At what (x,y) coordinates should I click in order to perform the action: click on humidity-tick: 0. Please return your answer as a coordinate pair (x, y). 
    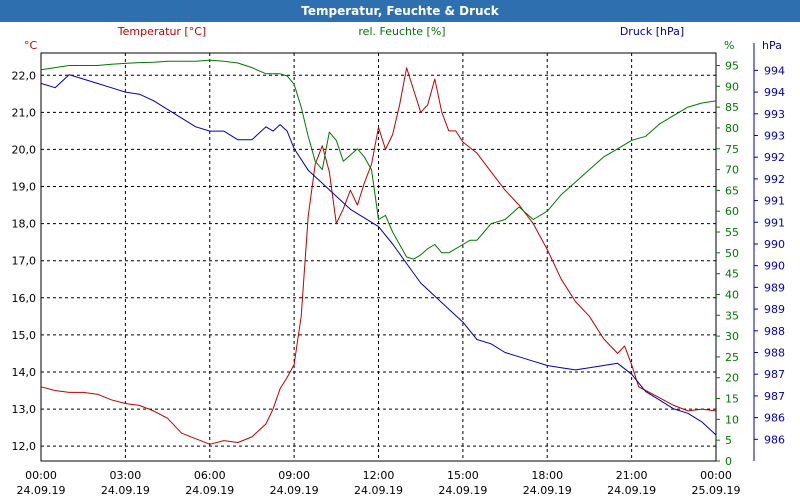
    Looking at the image, I should click on (728, 461).